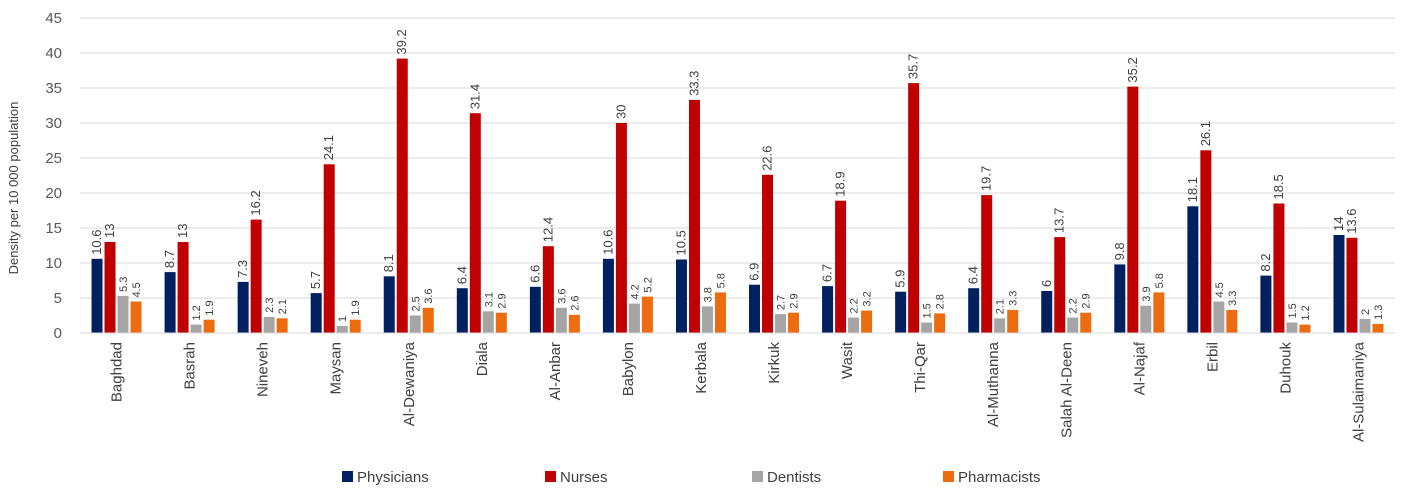 The image size is (1402, 488). I want to click on data-label: 3.3, so click(1014, 298).